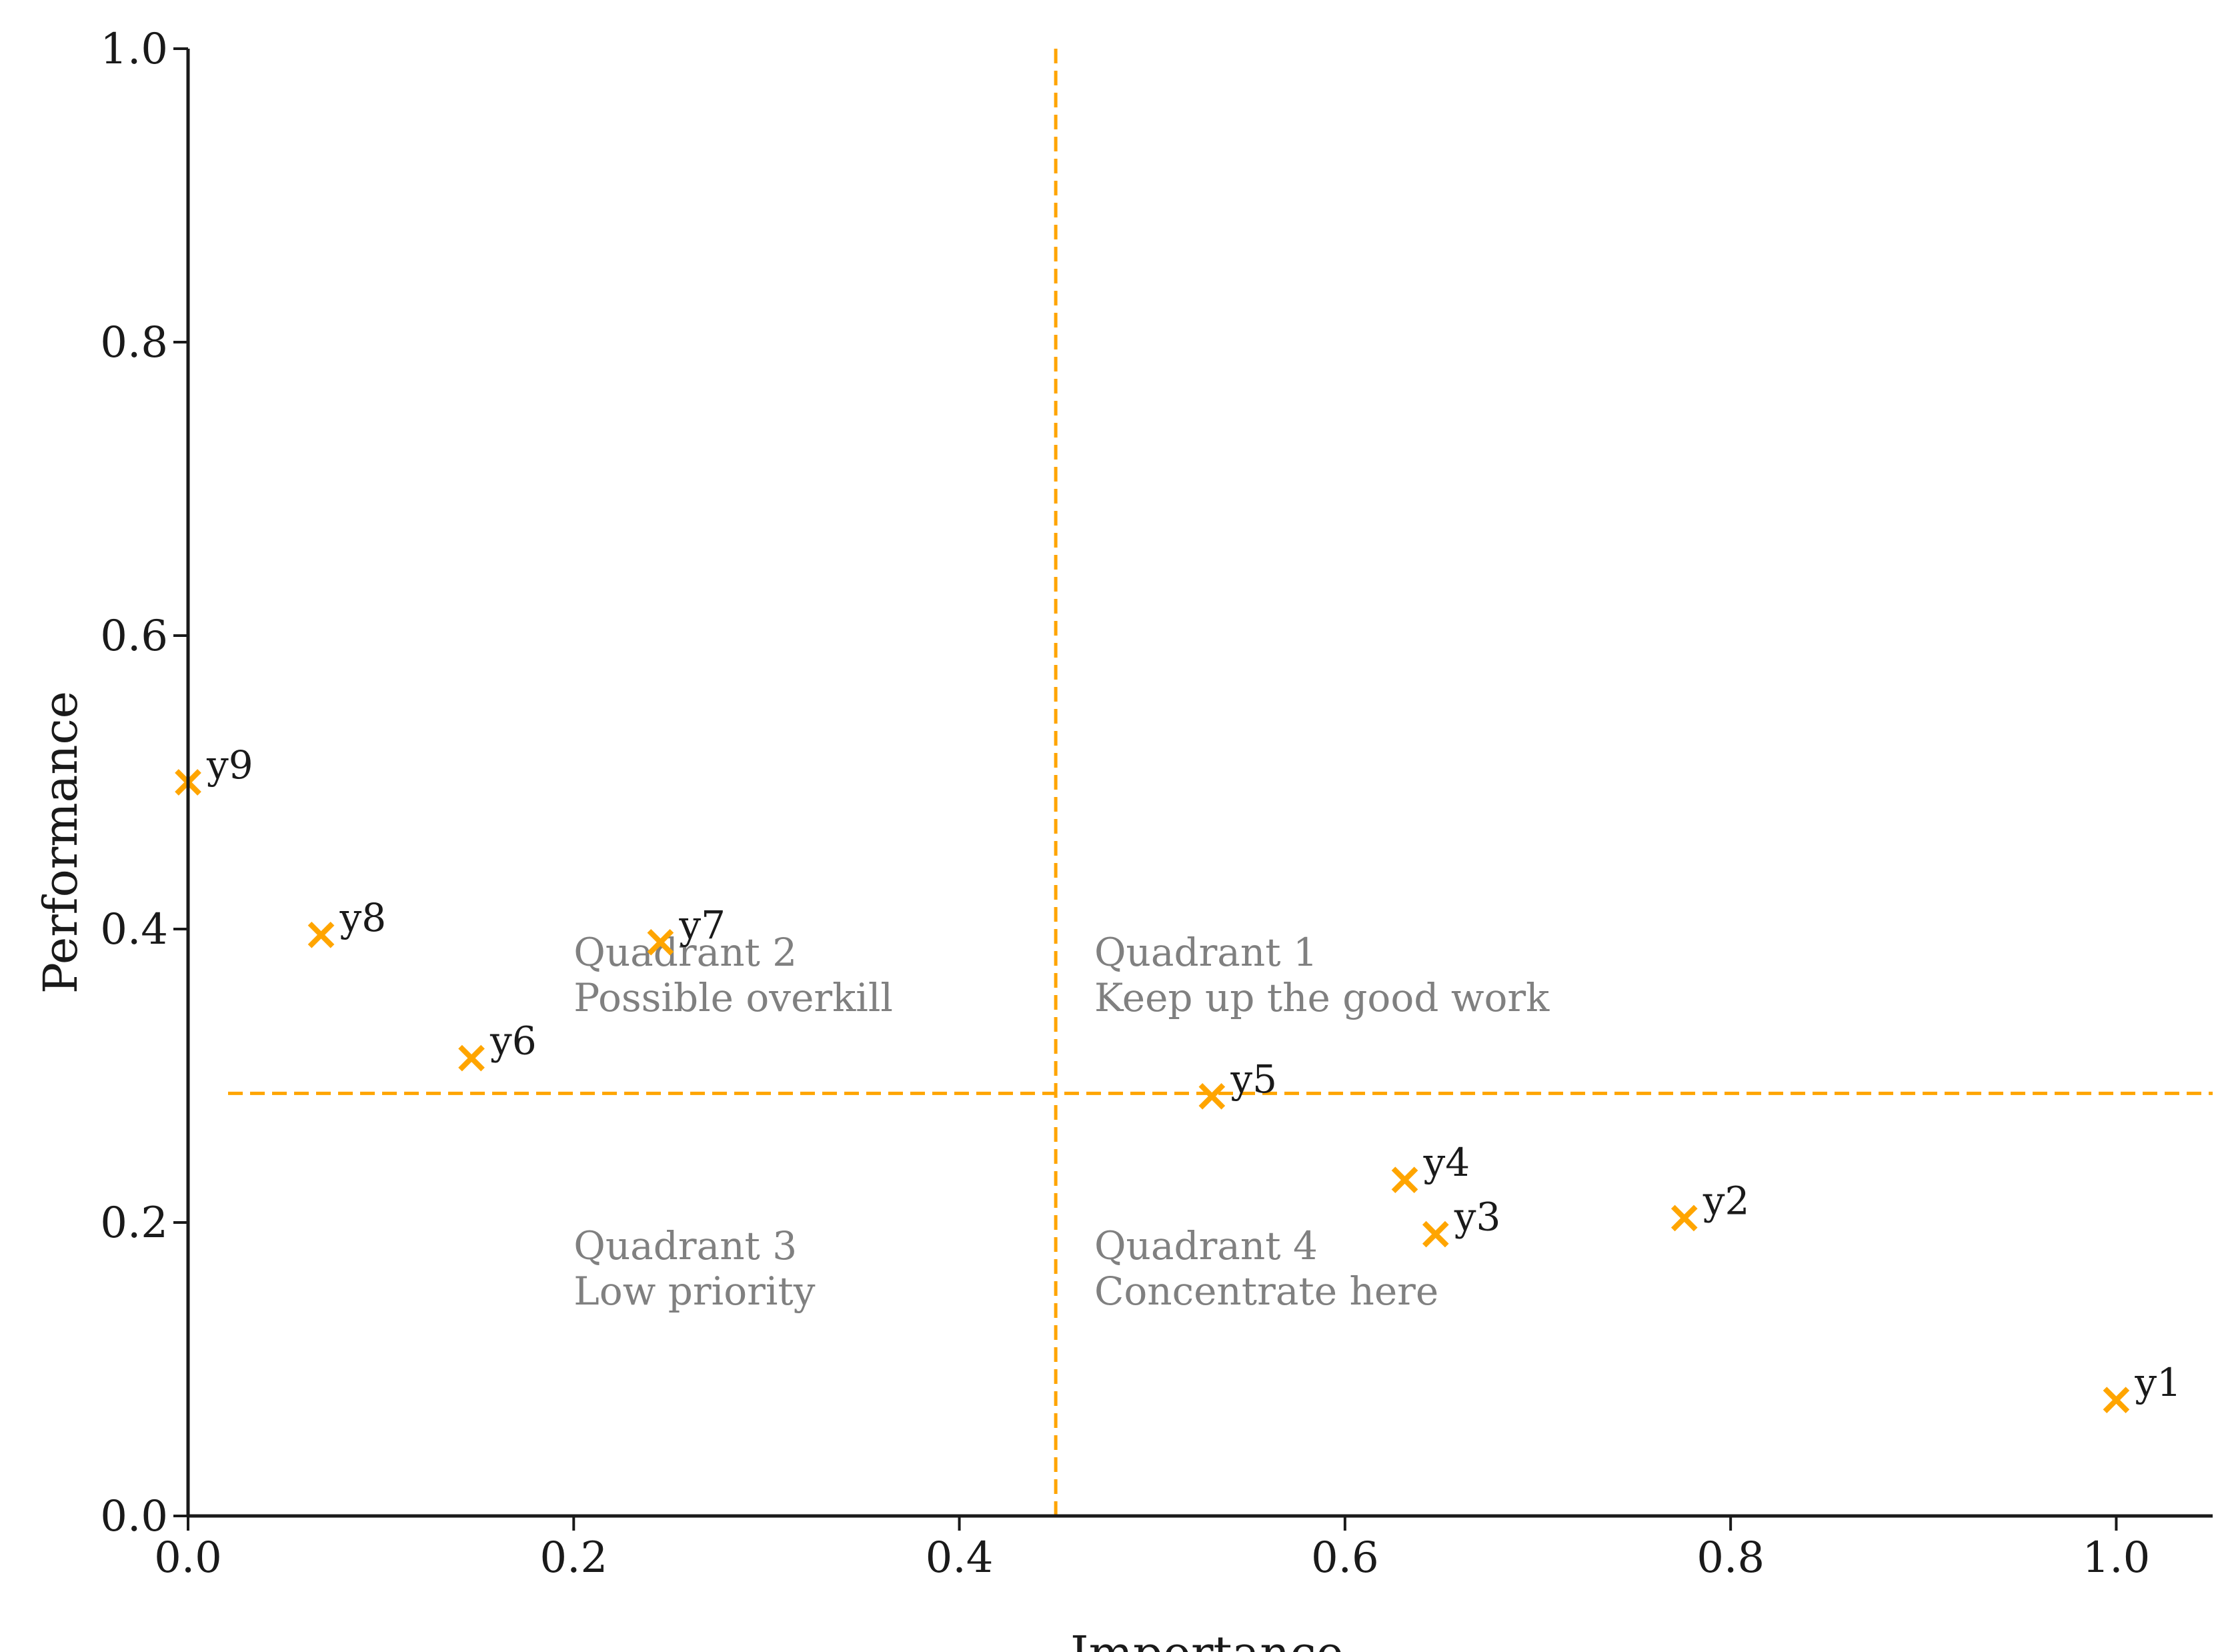 The image size is (2234, 1652). I want to click on quadrant-subtitle: Possible overkill, so click(733, 997).